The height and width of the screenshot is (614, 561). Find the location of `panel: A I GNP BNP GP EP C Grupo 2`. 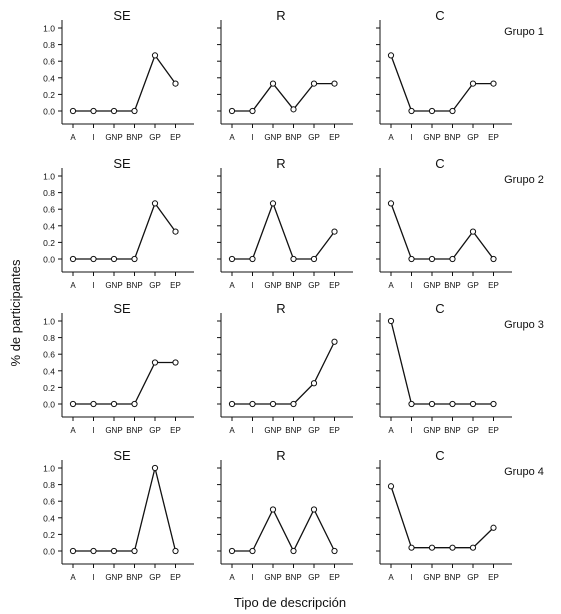

panel: A I GNP BNP GP EP C Grupo 2 is located at coordinates (460, 223).